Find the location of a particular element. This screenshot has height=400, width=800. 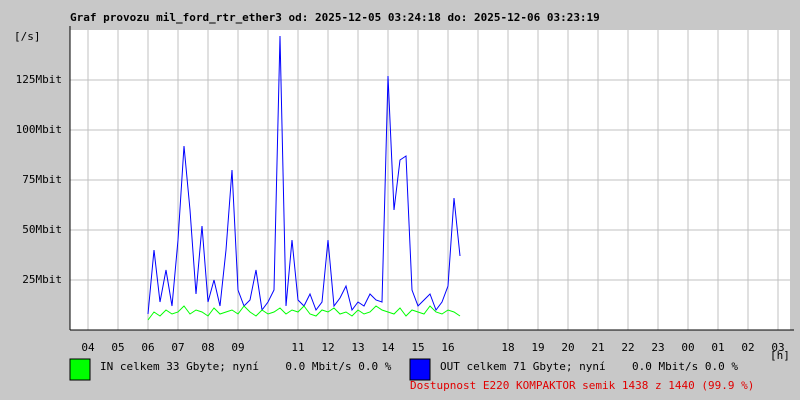

x-tick-label: 01 is located at coordinates (717, 347).